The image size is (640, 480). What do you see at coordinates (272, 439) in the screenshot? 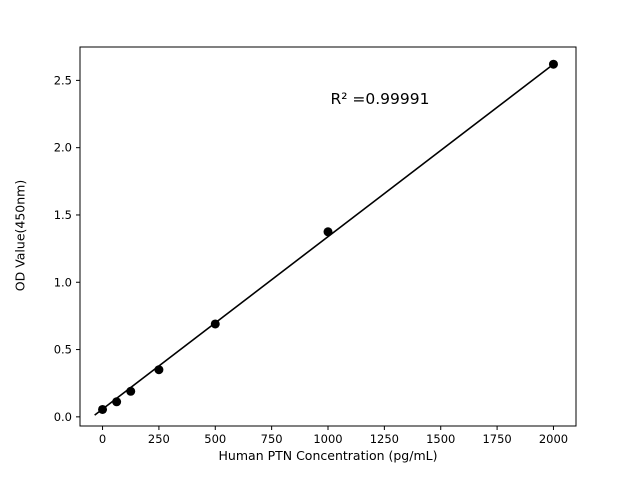
I see `x-tick-label: 750` at bounding box center [272, 439].